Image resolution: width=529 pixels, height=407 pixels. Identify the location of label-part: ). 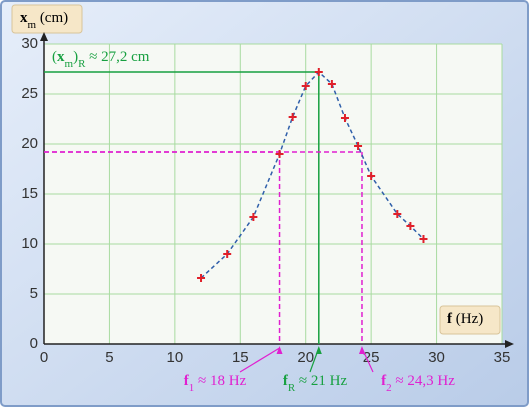
(75, 57).